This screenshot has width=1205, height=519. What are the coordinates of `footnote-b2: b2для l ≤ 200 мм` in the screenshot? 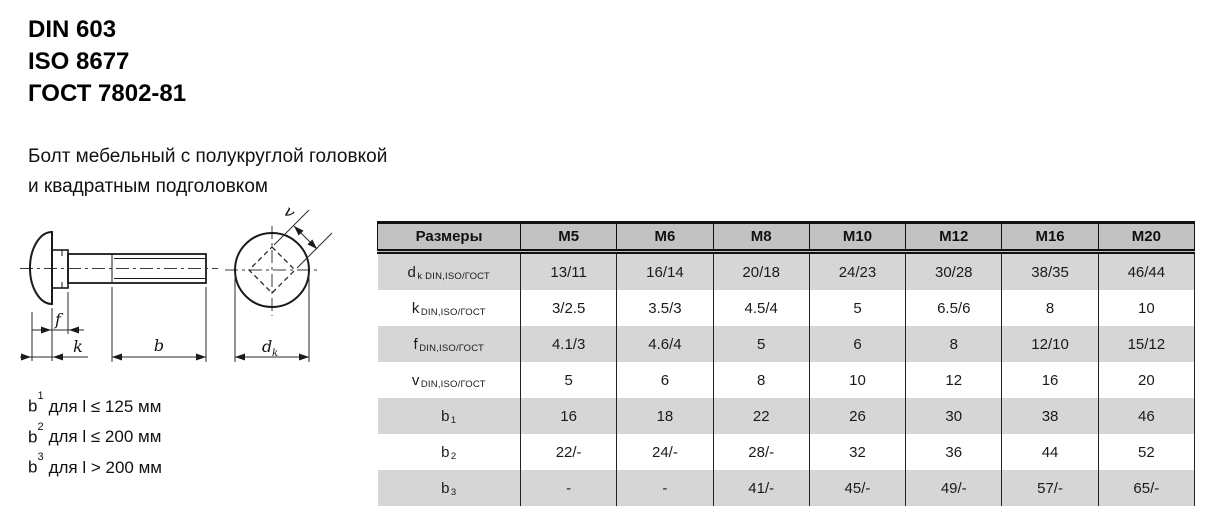 It's located at (95, 433).